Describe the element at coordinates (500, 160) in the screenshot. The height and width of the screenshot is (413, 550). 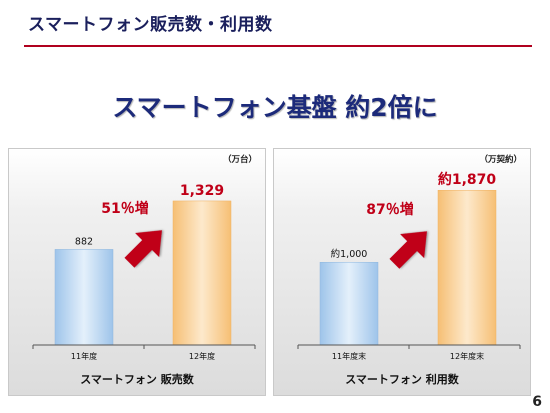
I see `unit-label: （万契約）` at that location.